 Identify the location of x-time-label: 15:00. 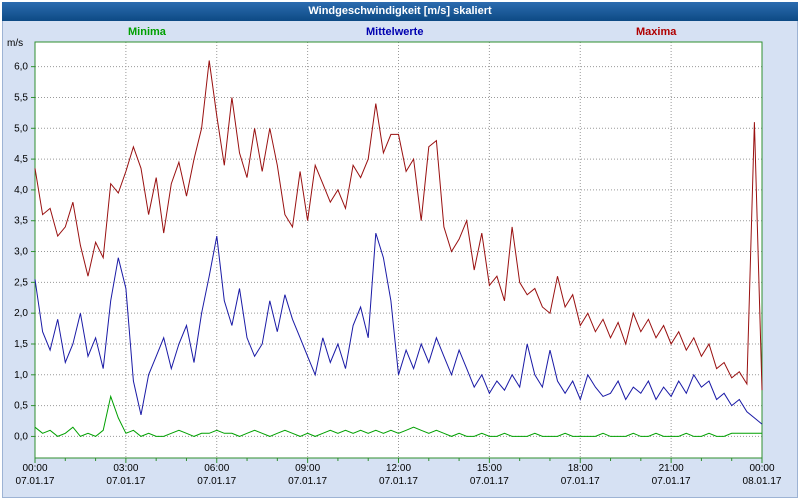
(489, 468).